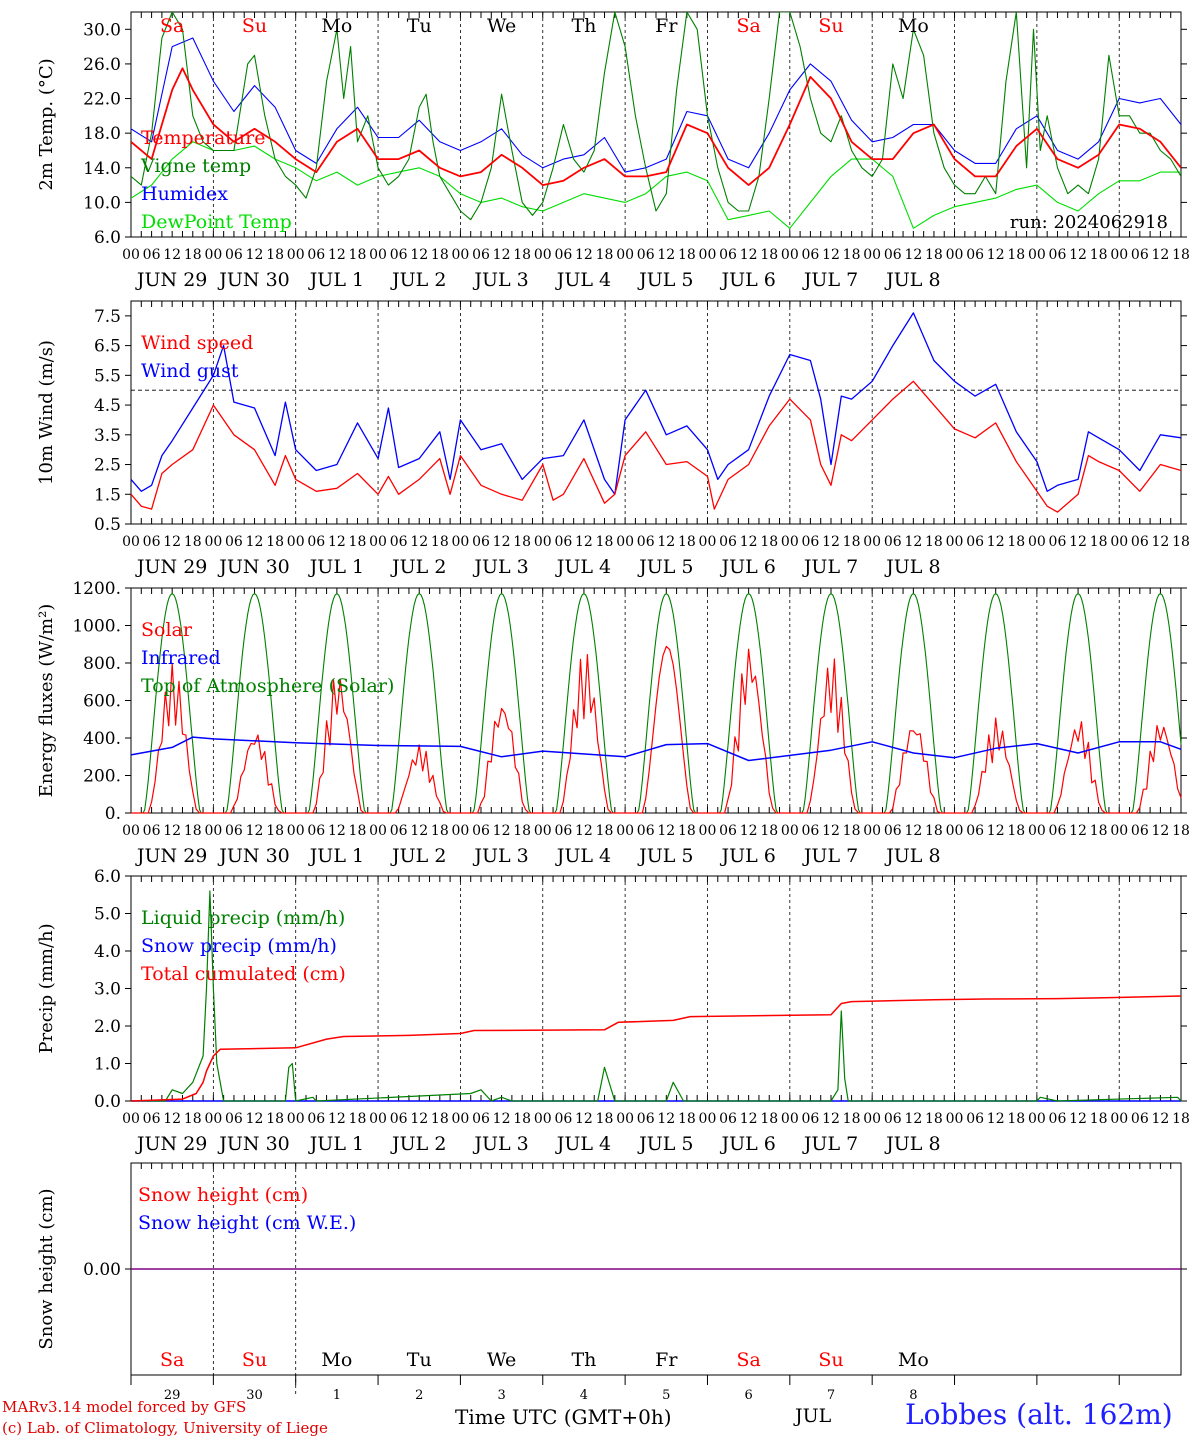 The image size is (1194, 1440). What do you see at coordinates (197, 343) in the screenshot?
I see `legend-wind-speed: Wind speed` at bounding box center [197, 343].